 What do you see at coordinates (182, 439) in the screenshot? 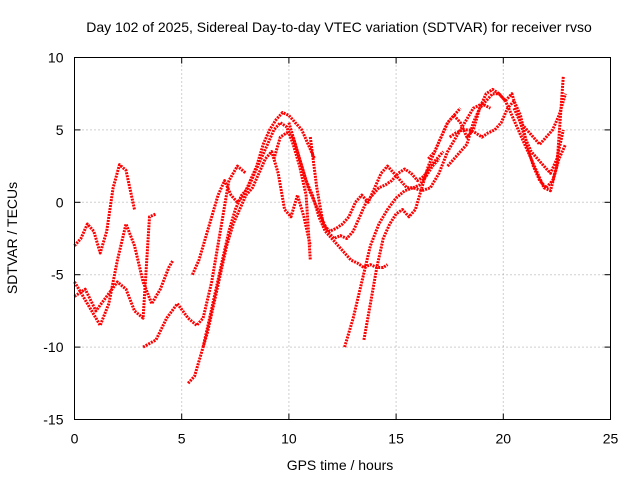
I see `x-tick-label: 5` at bounding box center [182, 439].